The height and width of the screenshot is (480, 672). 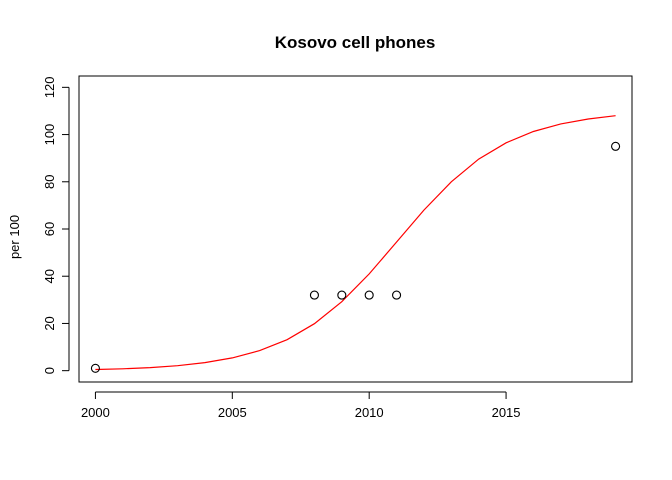 I want to click on y-axis: 0 20 40 60 80 100 120, so click(x=56, y=225).